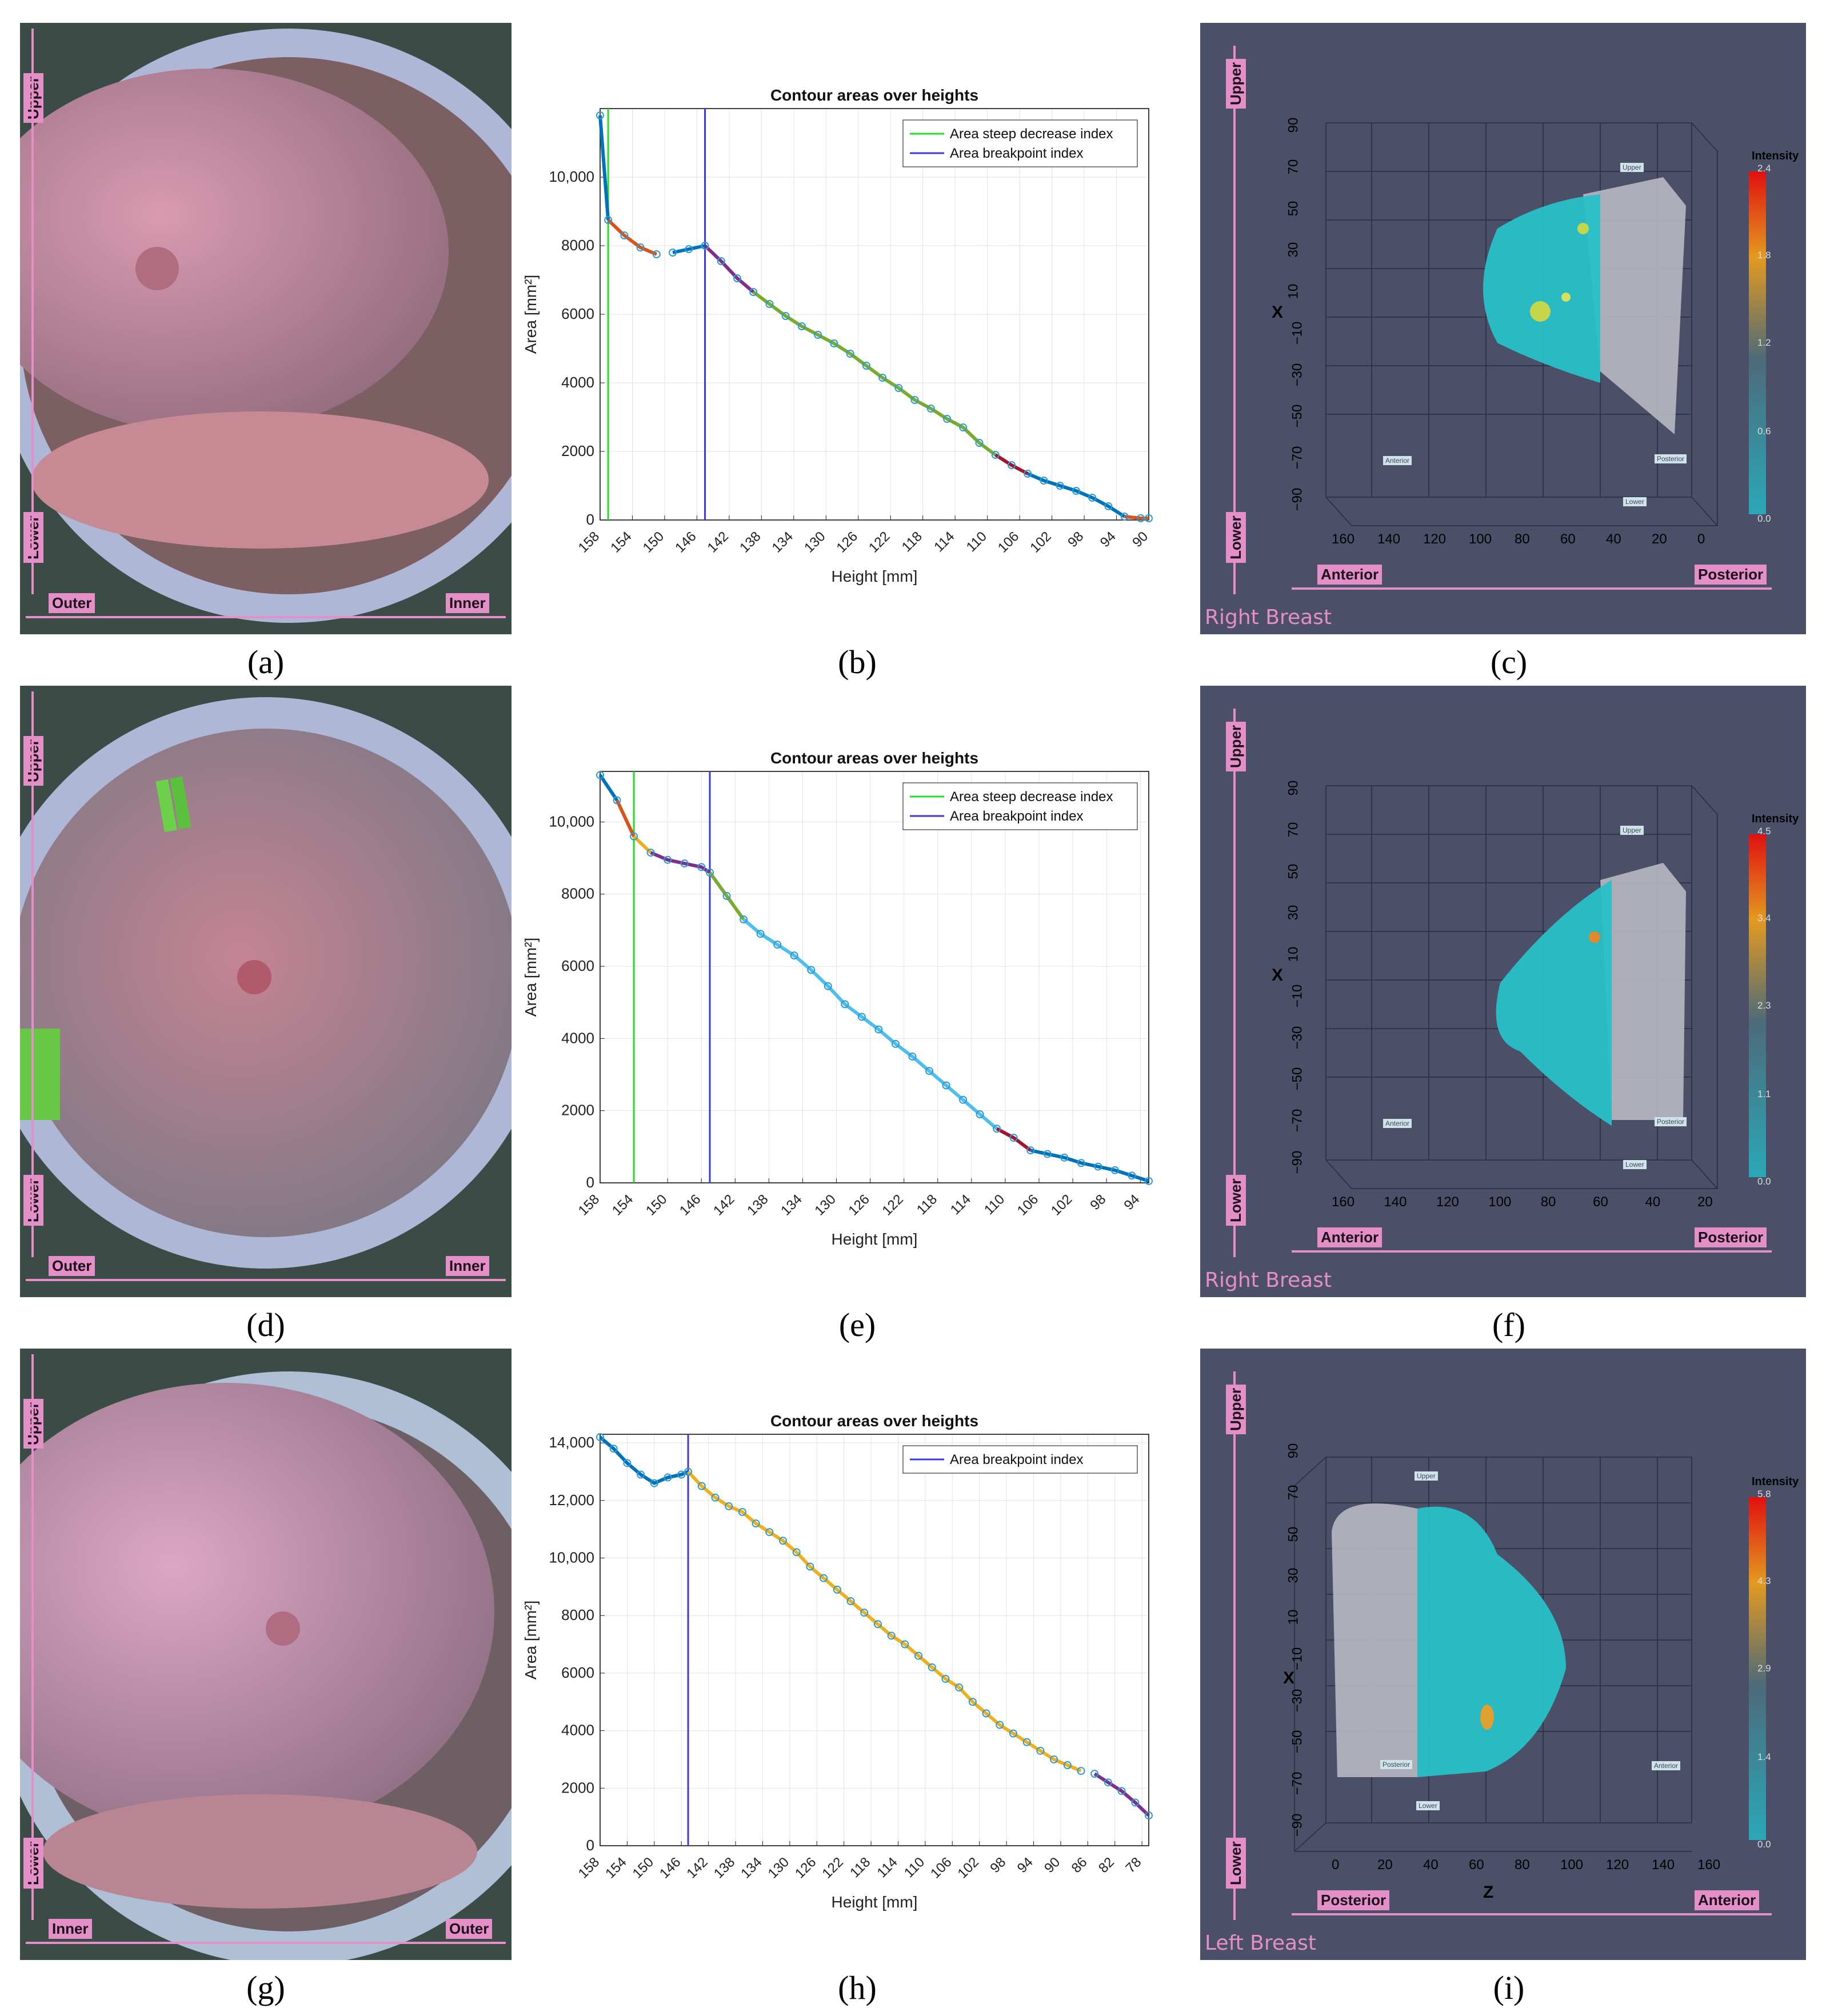  Describe the element at coordinates (266, 662) in the screenshot. I see `panel-label-a: (a)` at that location.